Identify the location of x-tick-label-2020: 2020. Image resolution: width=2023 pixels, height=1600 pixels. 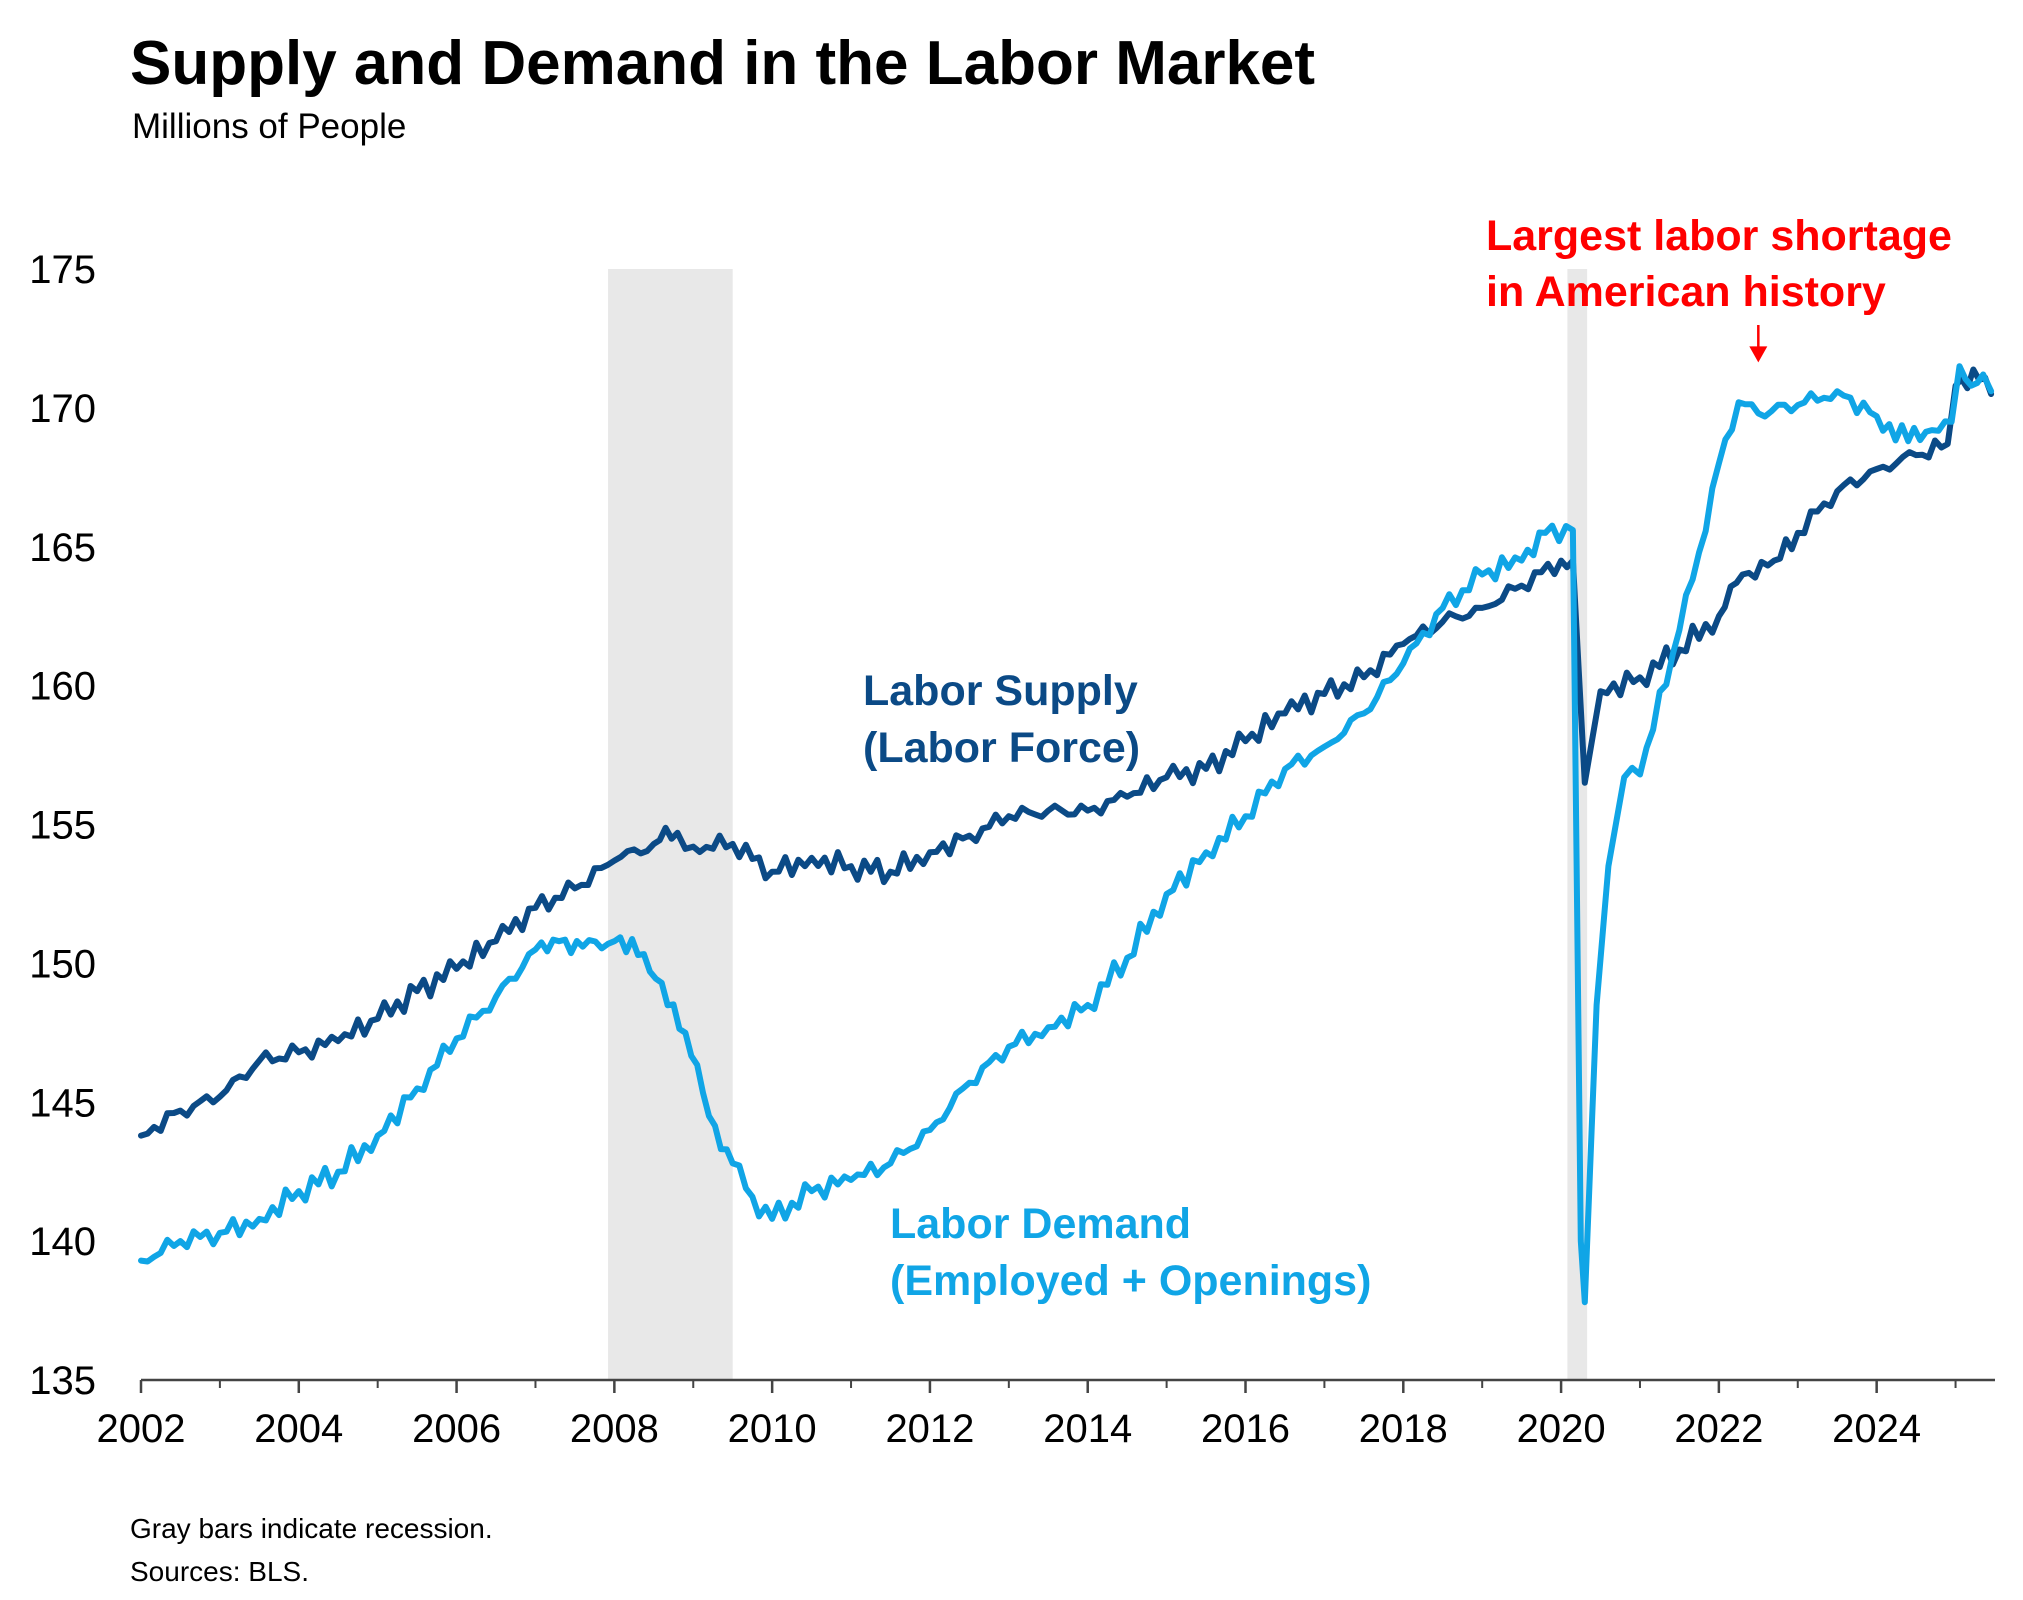
(1561, 1429).